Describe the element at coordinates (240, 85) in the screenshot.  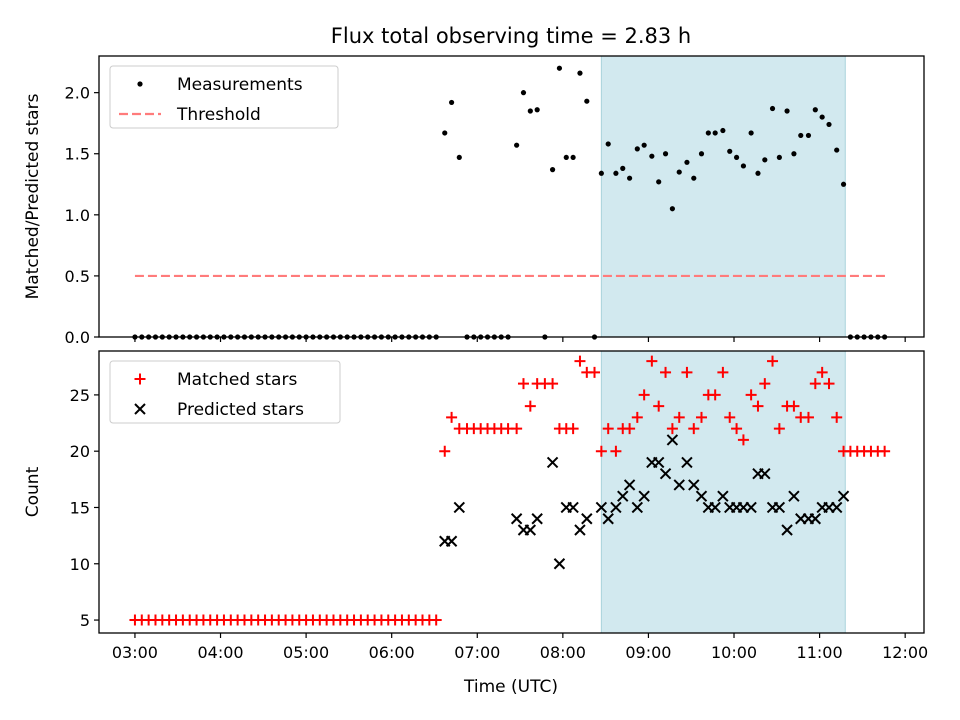
I see `legend-label: Measurements` at that location.